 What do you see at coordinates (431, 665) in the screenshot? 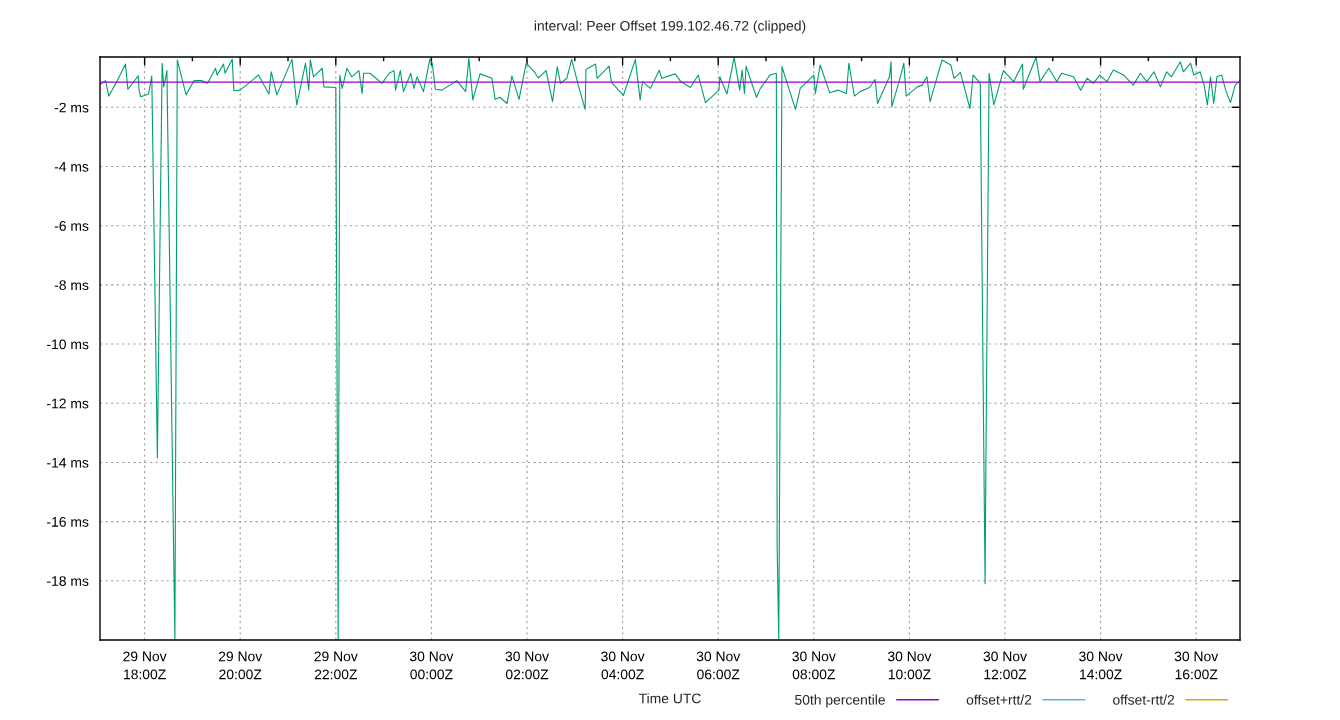
I see `x-tick-label: 30 Nov 00:00Z` at bounding box center [431, 665].